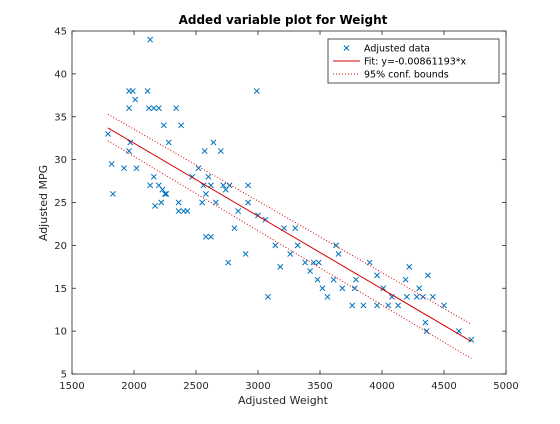 The image size is (560, 424). What do you see at coordinates (195, 386) in the screenshot?
I see `x-tick-label: 2500` at bounding box center [195, 386].